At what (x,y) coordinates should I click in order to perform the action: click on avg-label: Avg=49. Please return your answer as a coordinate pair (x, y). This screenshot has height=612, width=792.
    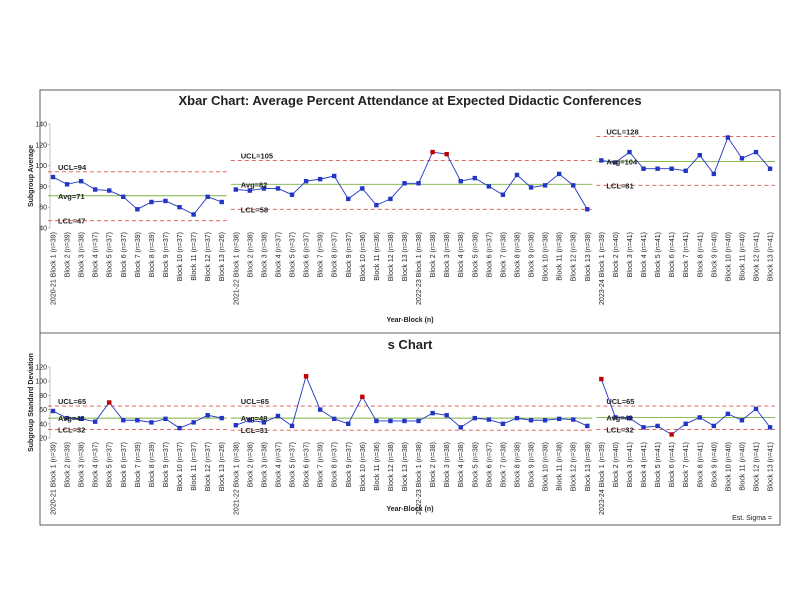
    Looking at the image, I should click on (619, 417).